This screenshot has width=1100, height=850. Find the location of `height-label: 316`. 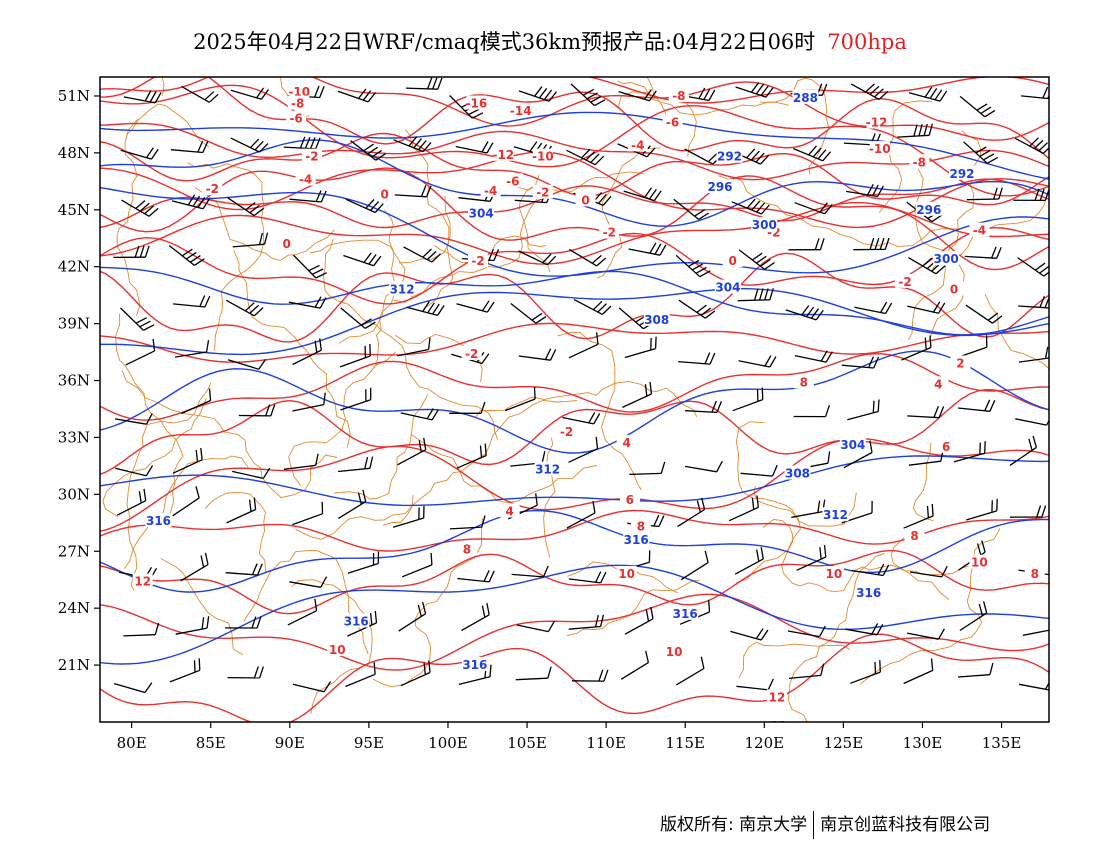

height-label: 316 is located at coordinates (636, 540).